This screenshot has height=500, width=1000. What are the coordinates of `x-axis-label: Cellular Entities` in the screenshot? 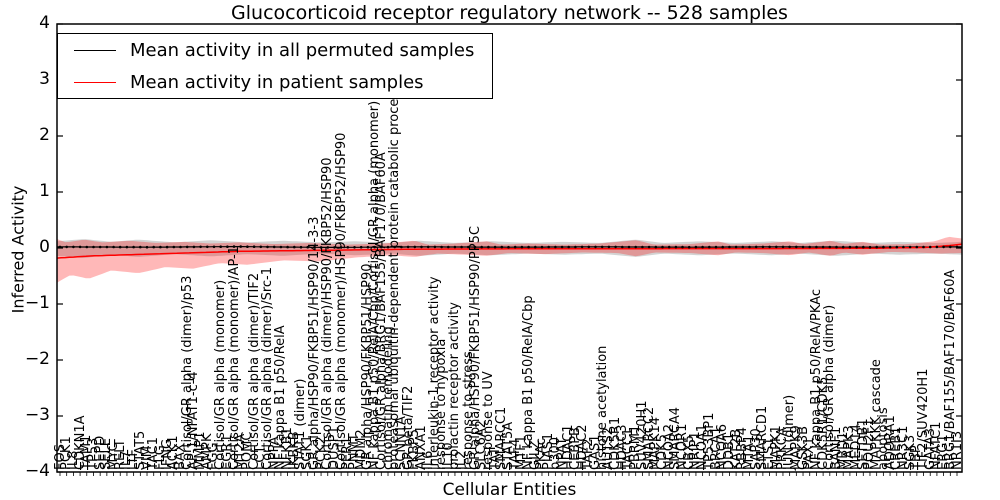 It's located at (509, 490).